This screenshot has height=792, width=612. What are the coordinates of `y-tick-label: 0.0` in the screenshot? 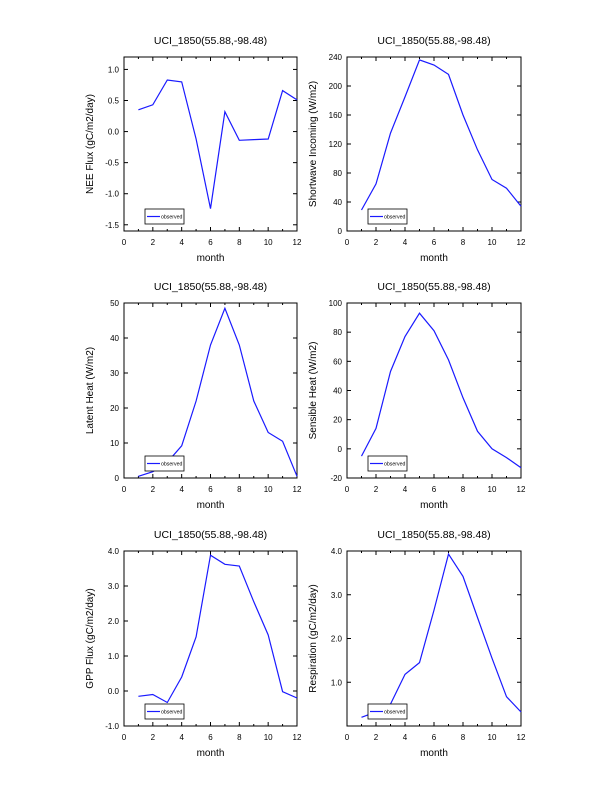 It's located at (114, 691).